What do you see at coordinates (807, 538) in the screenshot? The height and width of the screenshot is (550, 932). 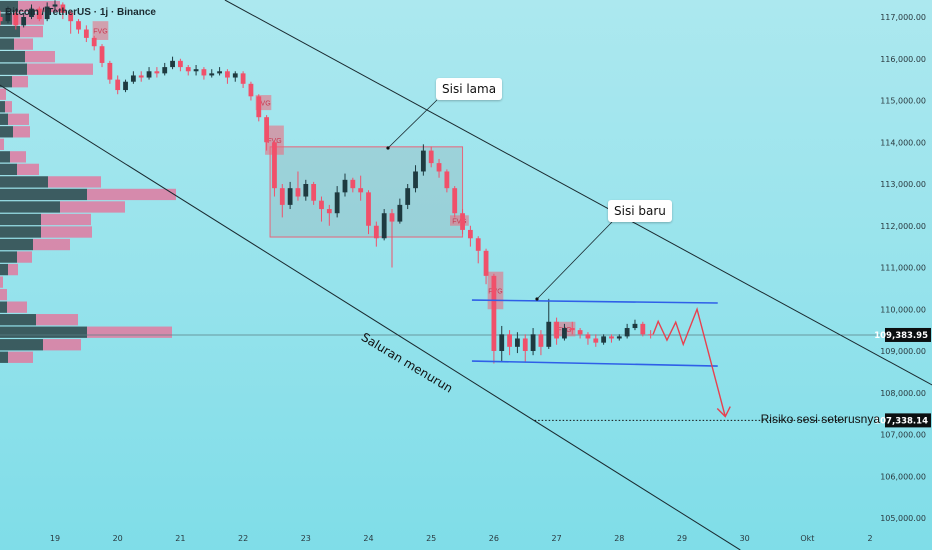 I see `x-axis-tick-label: Okt` at bounding box center [807, 538].